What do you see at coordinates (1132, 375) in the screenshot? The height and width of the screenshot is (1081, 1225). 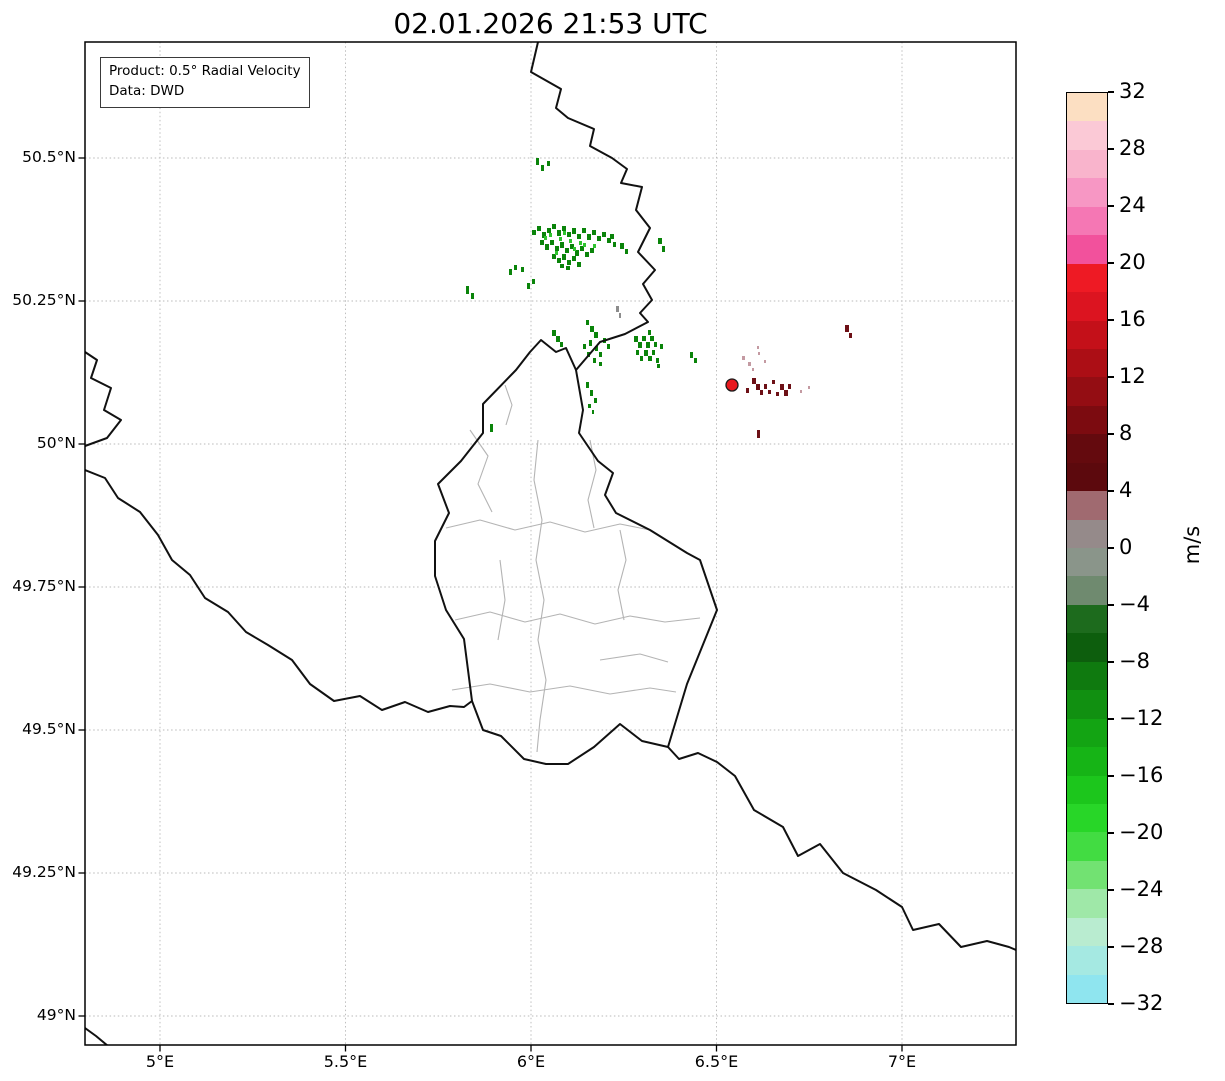 I see `colorbar-tick-label: 12` at bounding box center [1132, 375].